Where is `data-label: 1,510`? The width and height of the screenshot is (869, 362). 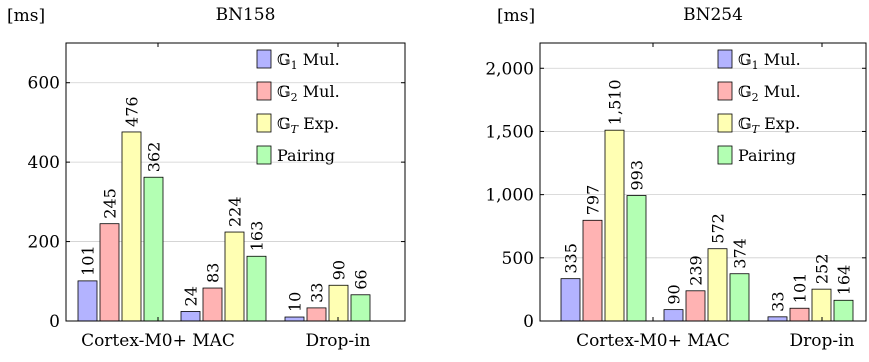 data-label: 1,510 is located at coordinates (615, 102).